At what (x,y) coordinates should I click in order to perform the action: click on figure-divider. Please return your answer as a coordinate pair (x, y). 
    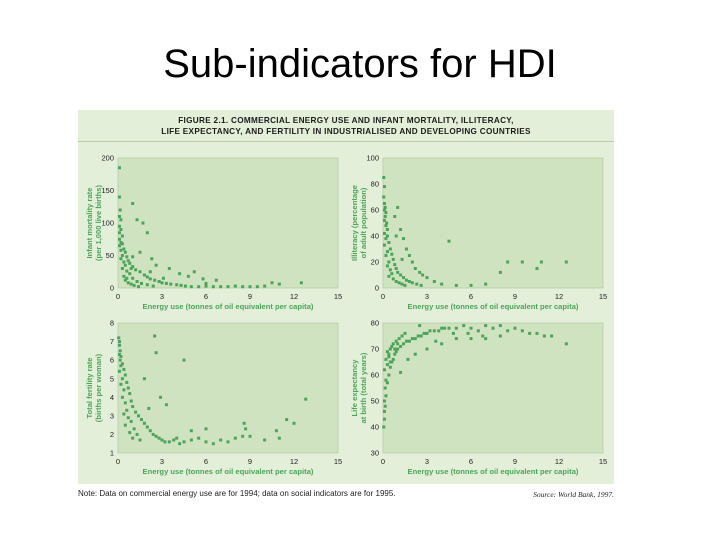
    Looking at the image, I should click on (346, 141).